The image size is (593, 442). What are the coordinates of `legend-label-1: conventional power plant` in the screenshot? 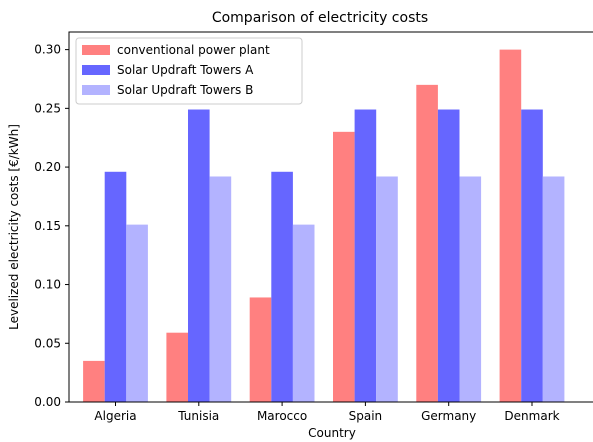 It's located at (193, 50).